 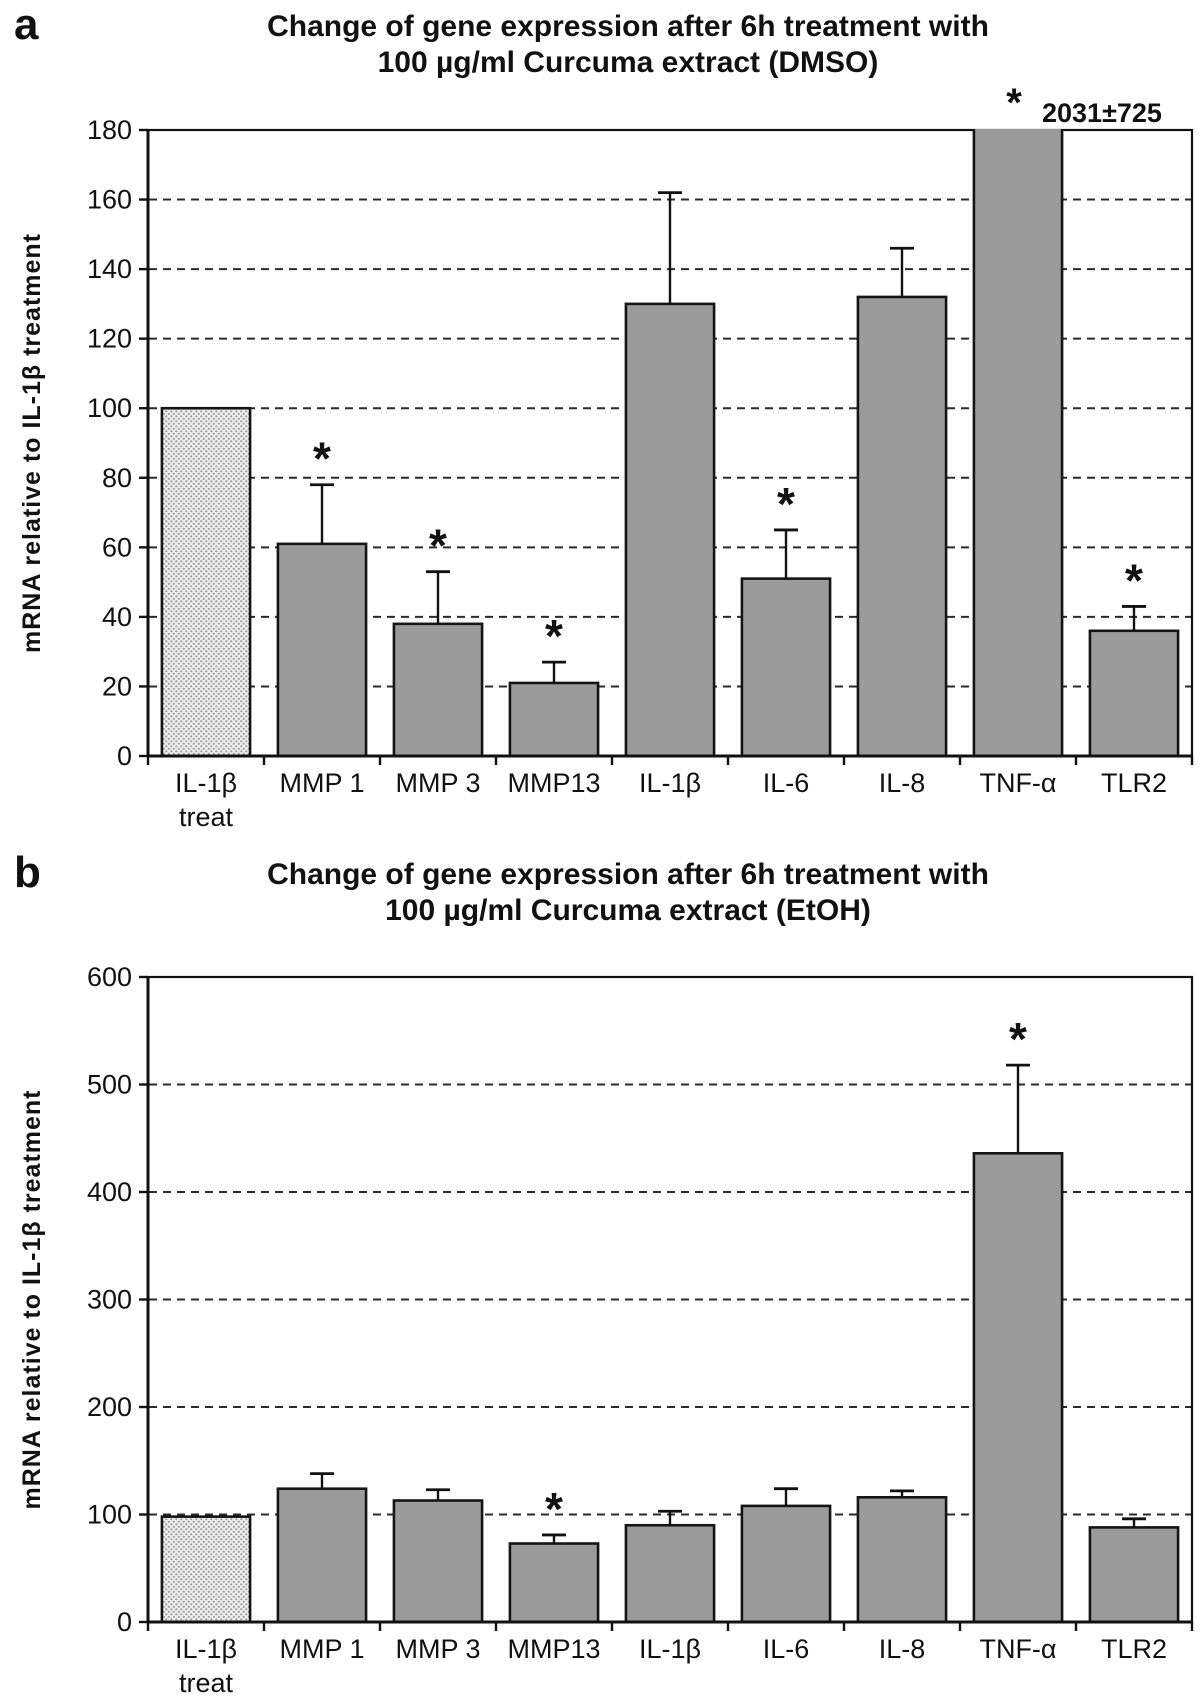 I want to click on bar-tnf-α, so click(x=1018, y=1387).